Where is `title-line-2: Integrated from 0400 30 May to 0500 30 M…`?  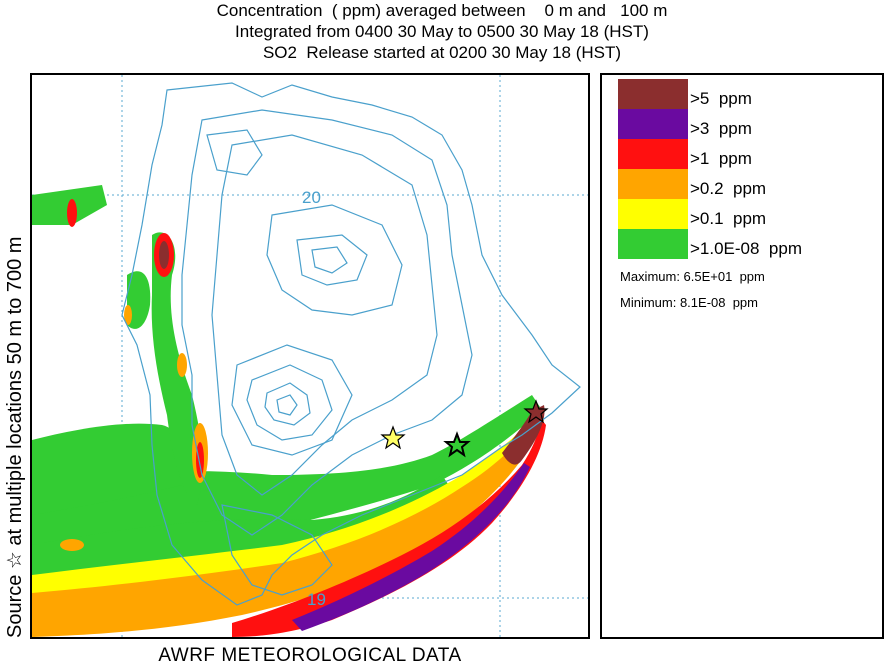 title-line-2: Integrated from 0400 30 May to 0500 30 M… is located at coordinates (442, 31).